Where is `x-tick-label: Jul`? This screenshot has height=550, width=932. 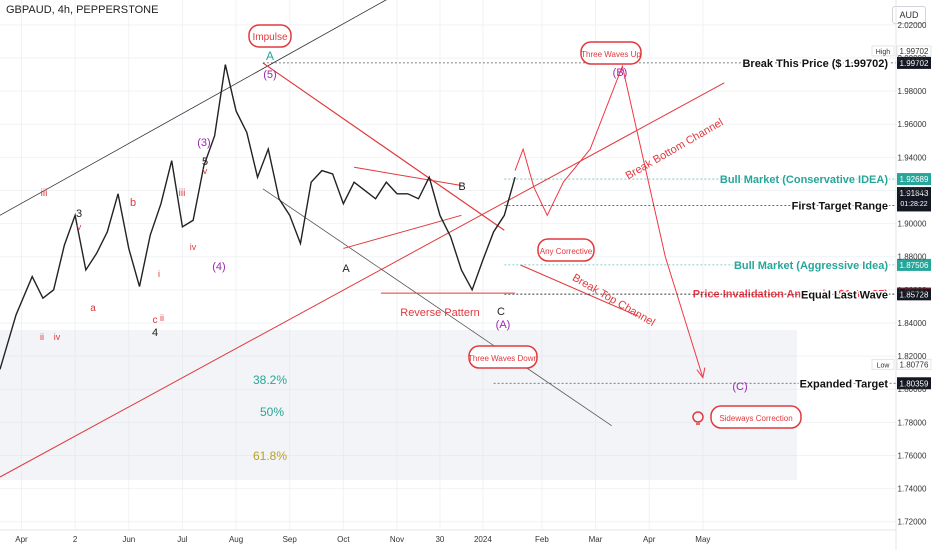
x-tick-label: Jul is located at coordinates (182, 539).